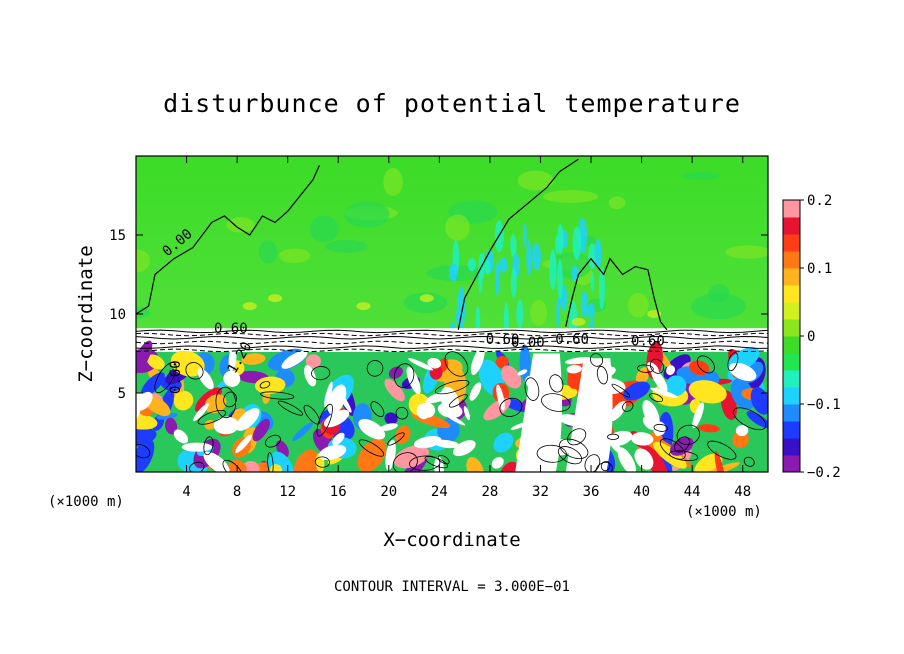 This screenshot has height=654, width=904. Describe the element at coordinates (489, 492) in the screenshot. I see `x-tick-label: 28` at that location.